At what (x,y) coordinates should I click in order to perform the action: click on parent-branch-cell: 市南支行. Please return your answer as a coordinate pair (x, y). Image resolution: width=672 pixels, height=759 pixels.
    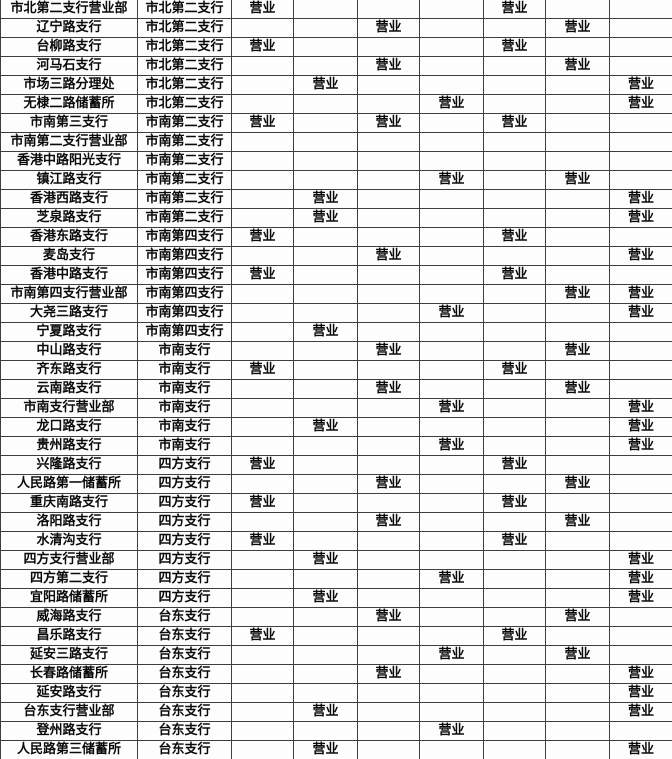
    Looking at the image, I should click on (184, 370).